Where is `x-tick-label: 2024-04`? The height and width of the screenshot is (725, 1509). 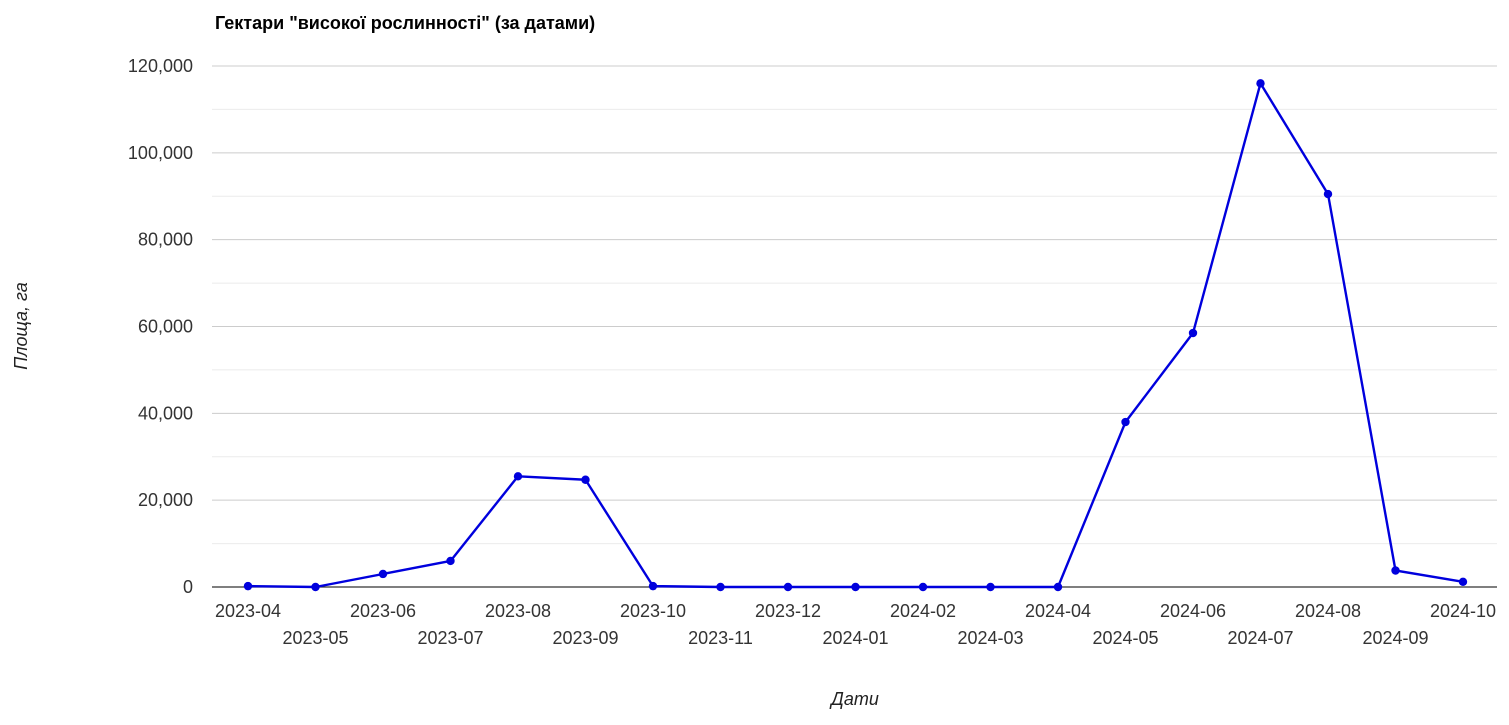 x-tick-label: 2024-04 is located at coordinates (1058, 611).